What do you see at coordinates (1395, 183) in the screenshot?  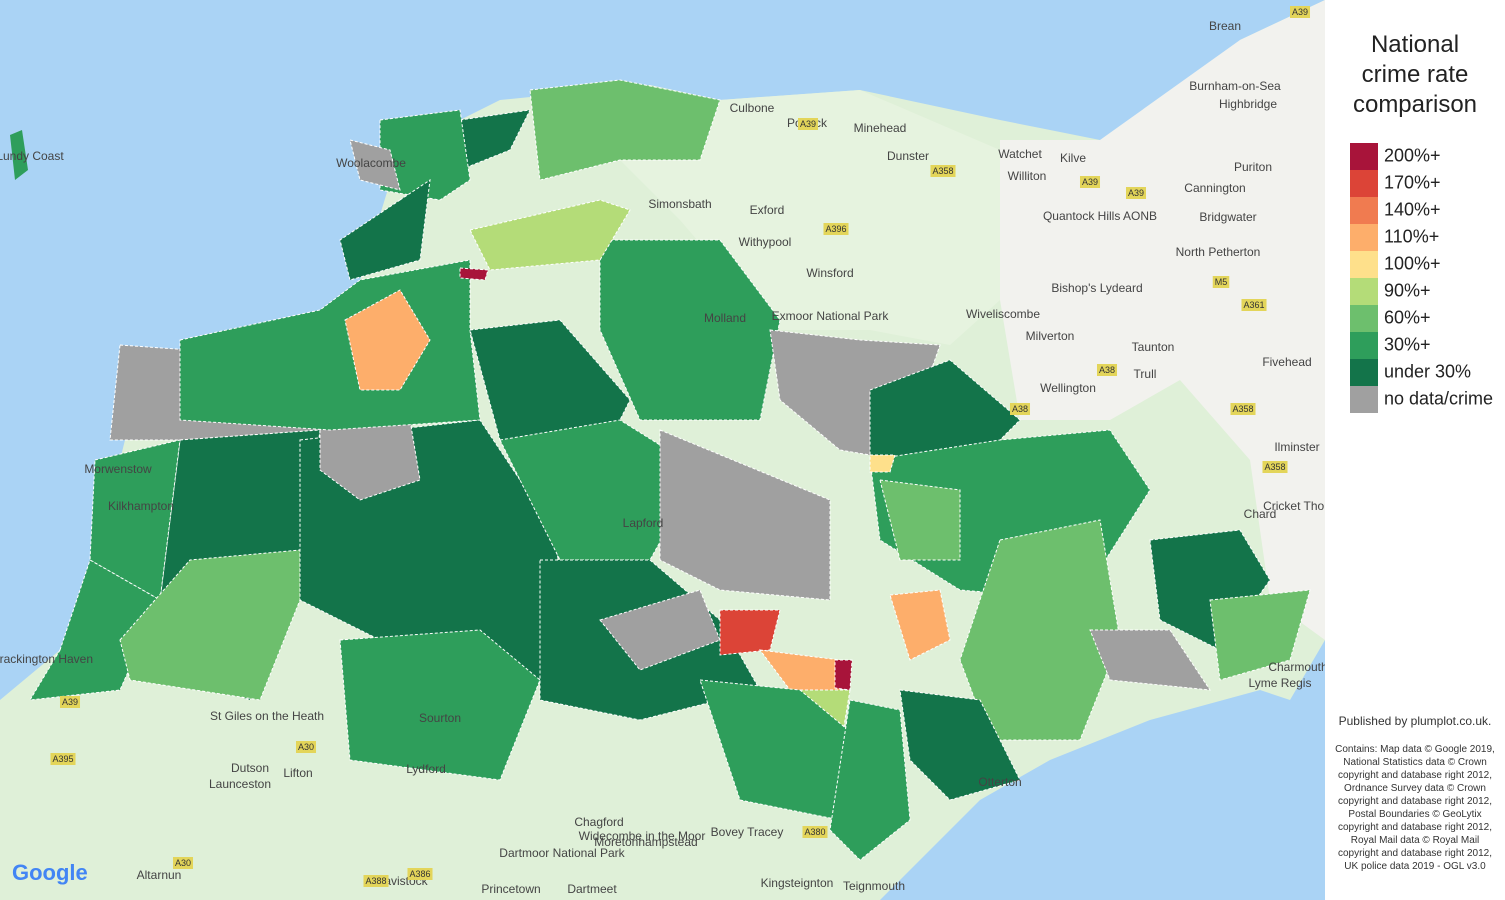 I see `legend-item: 170%+` at bounding box center [1395, 183].